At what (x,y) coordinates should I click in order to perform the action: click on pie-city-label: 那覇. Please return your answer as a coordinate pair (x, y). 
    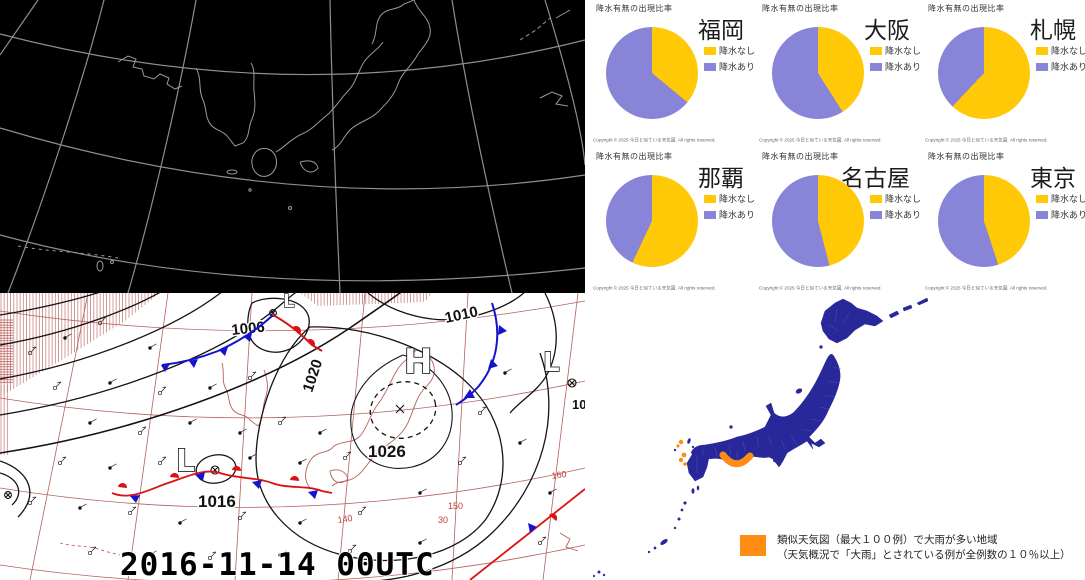
    Looking at the image, I should click on (721, 178).